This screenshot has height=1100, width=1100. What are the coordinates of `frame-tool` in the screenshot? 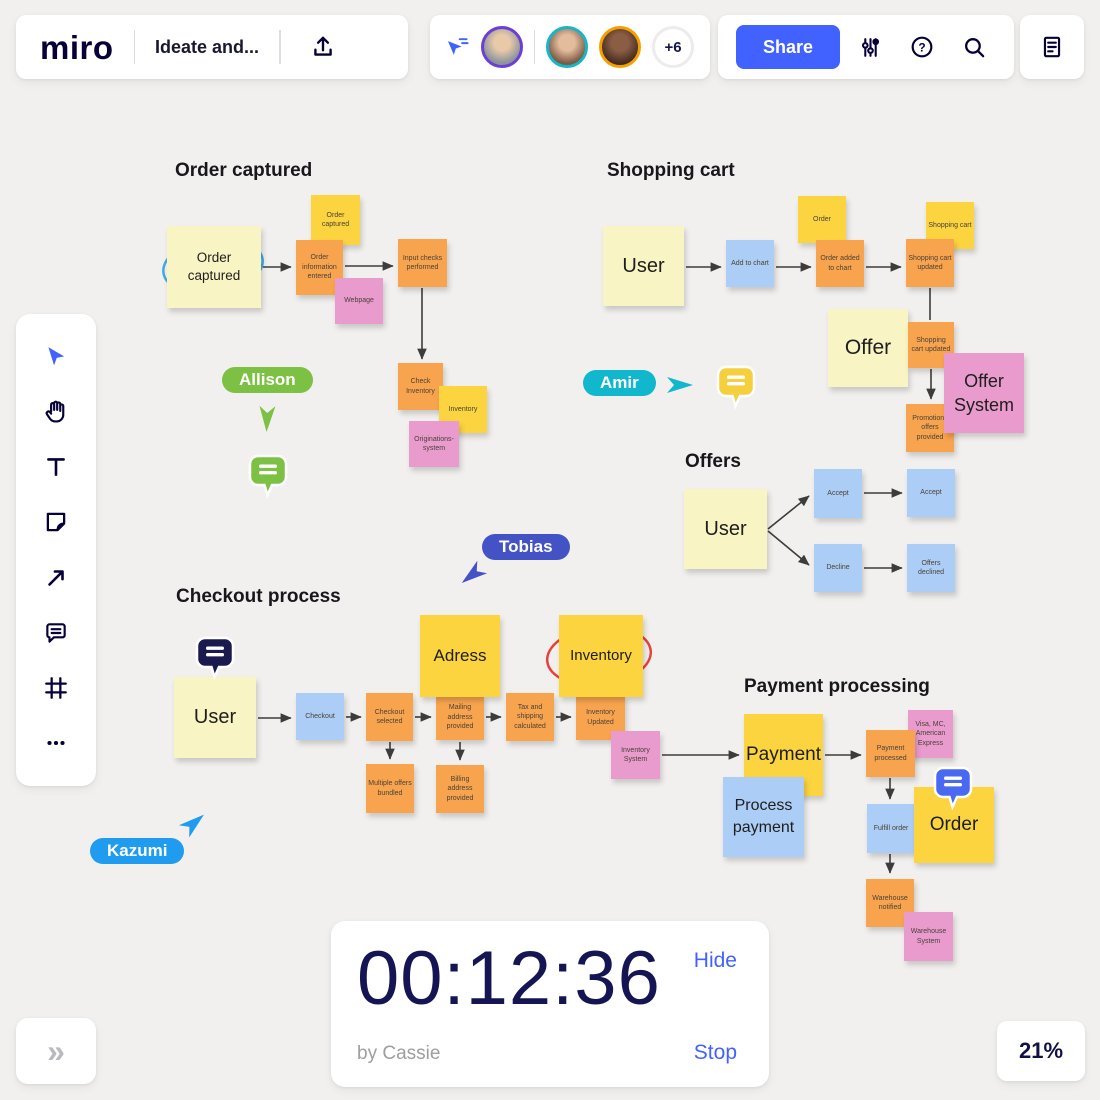 It's located at (56, 688).